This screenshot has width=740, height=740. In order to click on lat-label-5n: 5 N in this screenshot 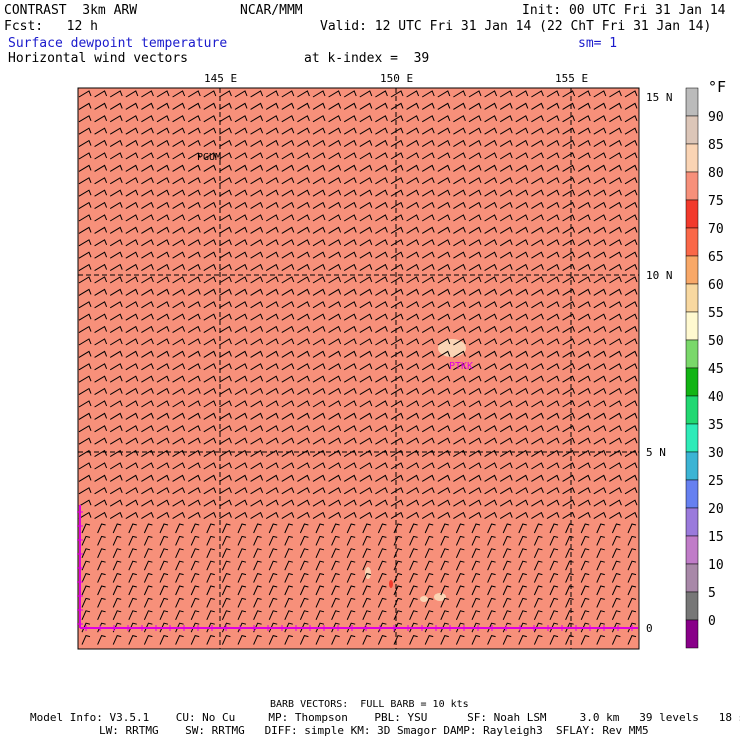, I will do `click(656, 452)`.